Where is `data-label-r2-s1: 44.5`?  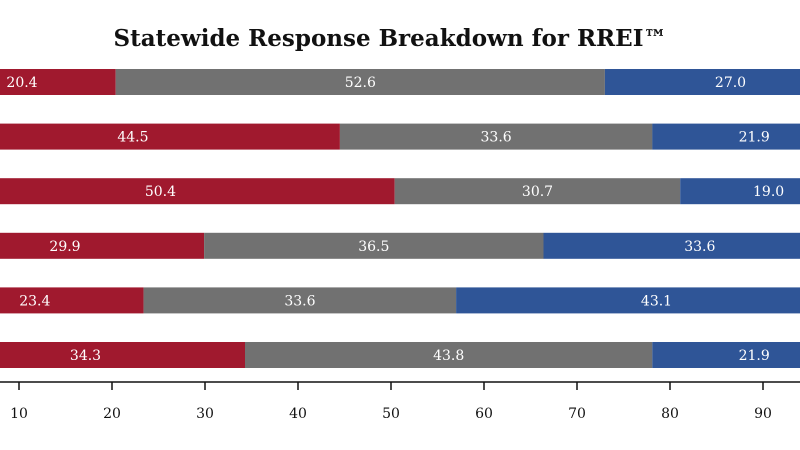
data-label-r2-s1: 44.5 is located at coordinates (132, 138).